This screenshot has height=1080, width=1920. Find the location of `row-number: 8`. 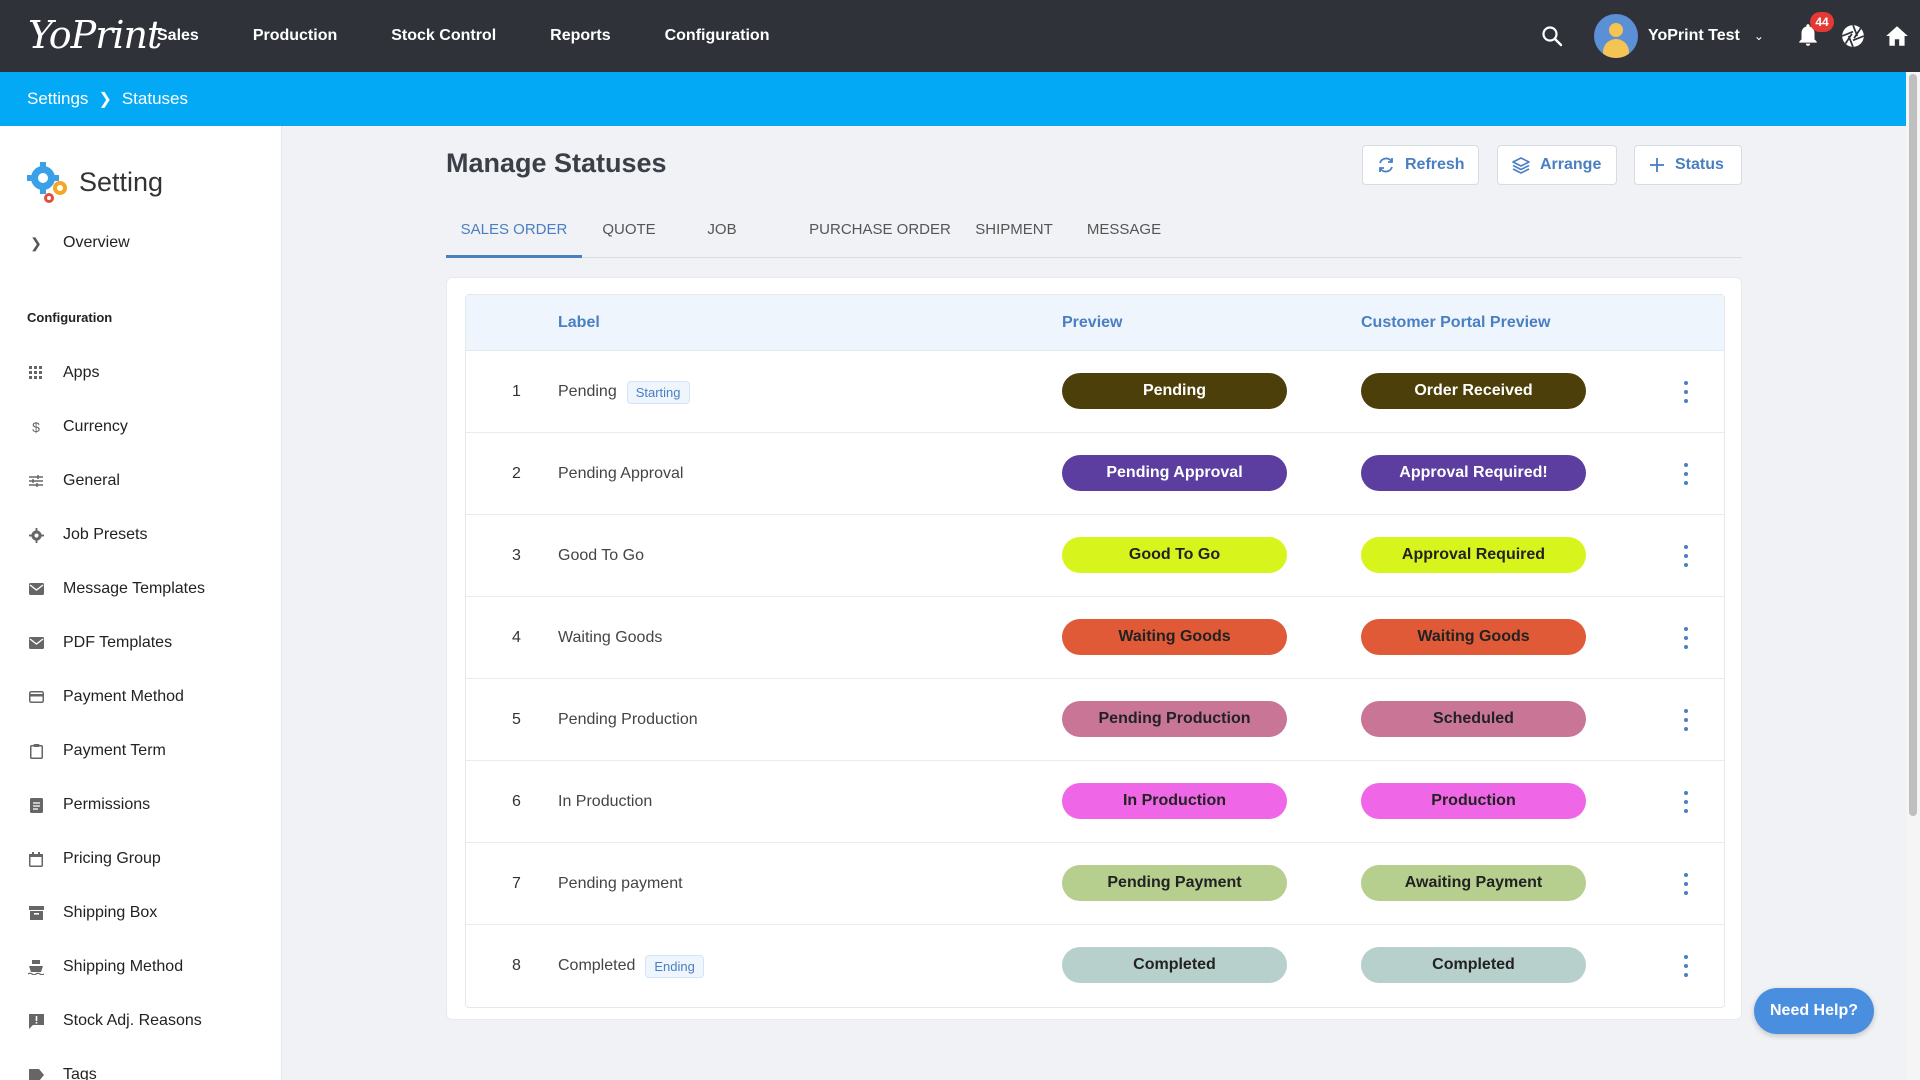

row-number: 8 is located at coordinates (516, 965).